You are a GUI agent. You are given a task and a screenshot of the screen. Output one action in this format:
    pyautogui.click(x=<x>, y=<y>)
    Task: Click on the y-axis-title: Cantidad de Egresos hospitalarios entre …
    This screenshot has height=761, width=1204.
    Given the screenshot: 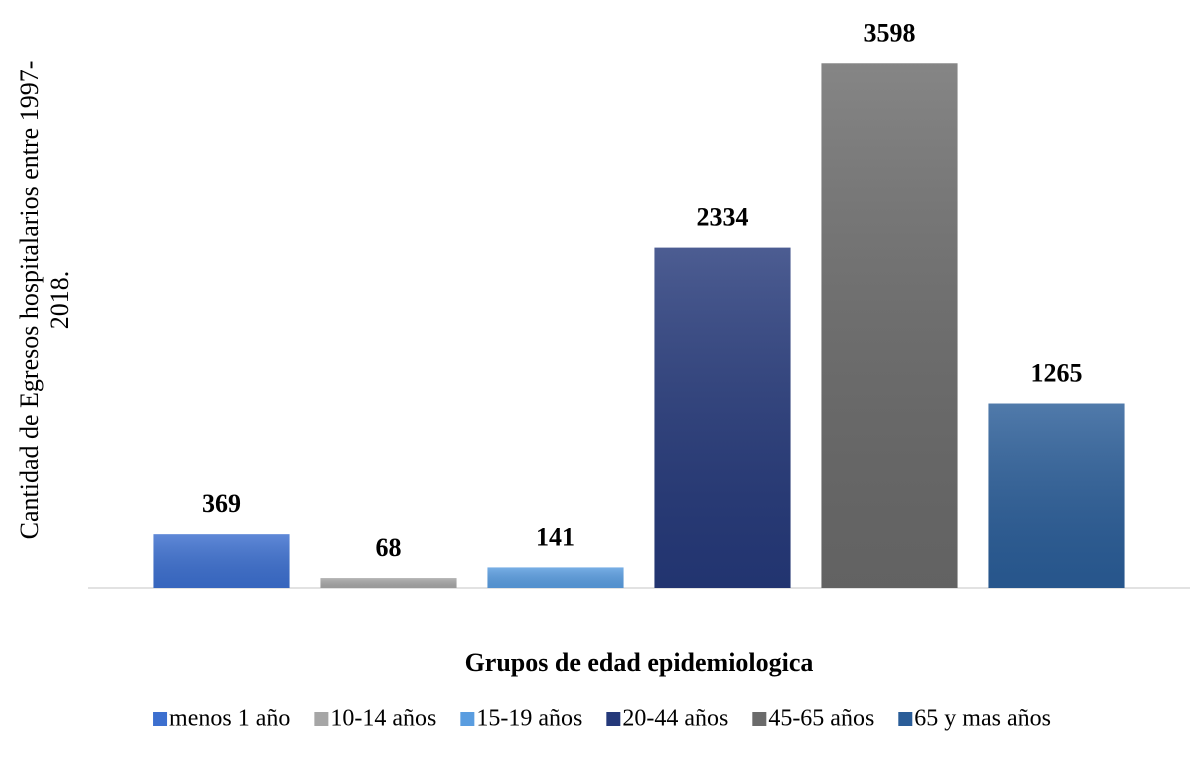 What is the action you would take?
    pyautogui.click(x=44, y=300)
    